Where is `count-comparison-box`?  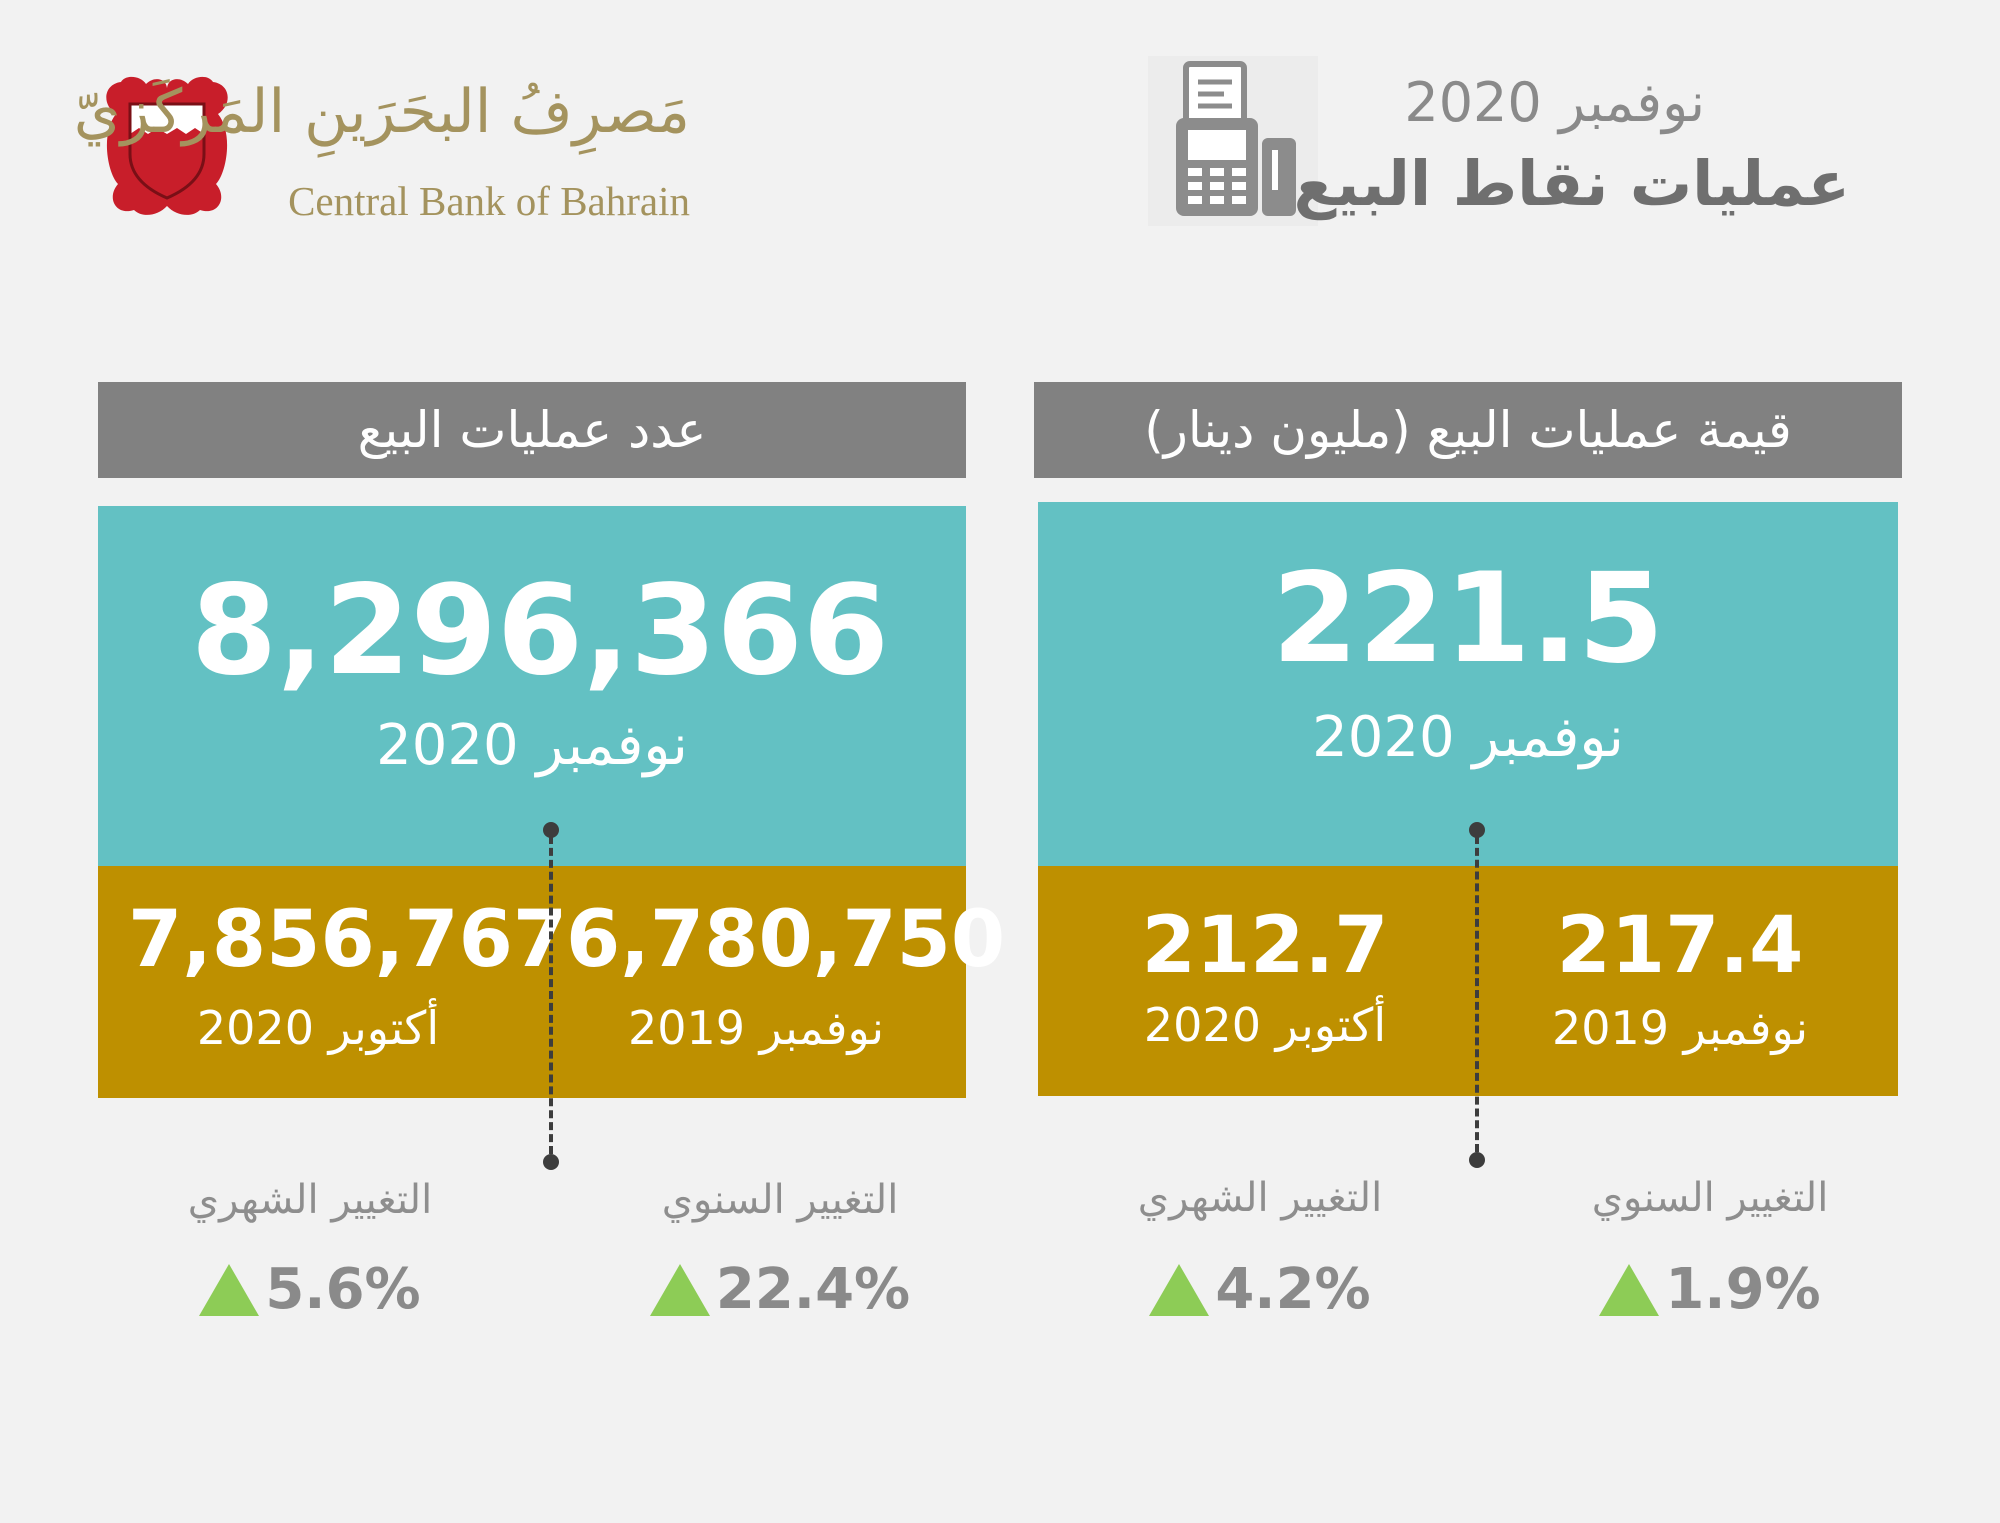 count-comparison-box is located at coordinates (532, 982).